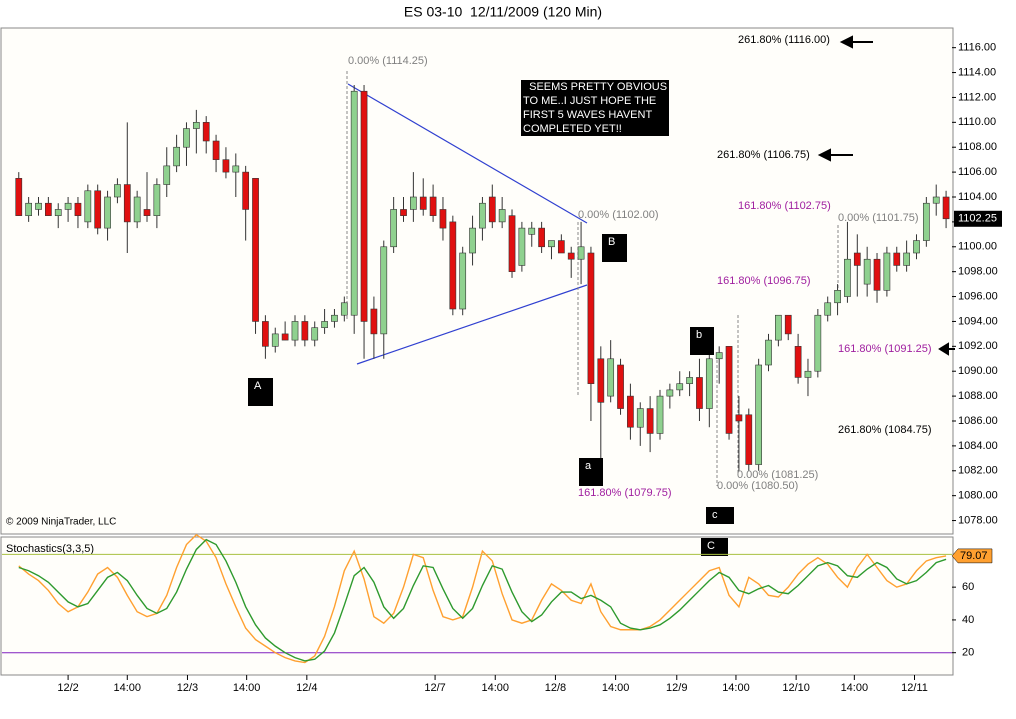 Image resolution: width=1016 pixels, height=719 pixels. Describe the element at coordinates (796, 688) in the screenshot. I see `x-tick-label: 12/10` at that location.